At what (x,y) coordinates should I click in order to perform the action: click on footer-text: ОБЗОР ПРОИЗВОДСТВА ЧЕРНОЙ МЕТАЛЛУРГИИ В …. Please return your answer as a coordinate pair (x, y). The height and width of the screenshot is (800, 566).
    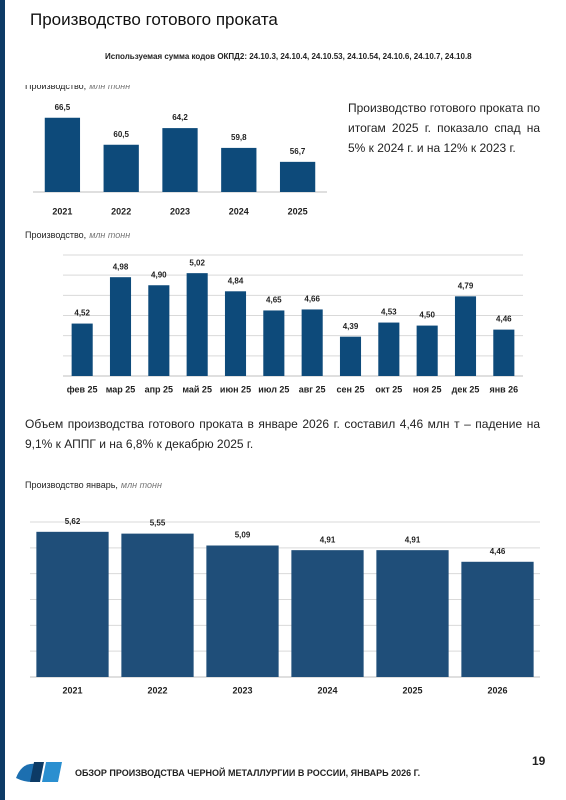
    Looking at the image, I should click on (248, 773).